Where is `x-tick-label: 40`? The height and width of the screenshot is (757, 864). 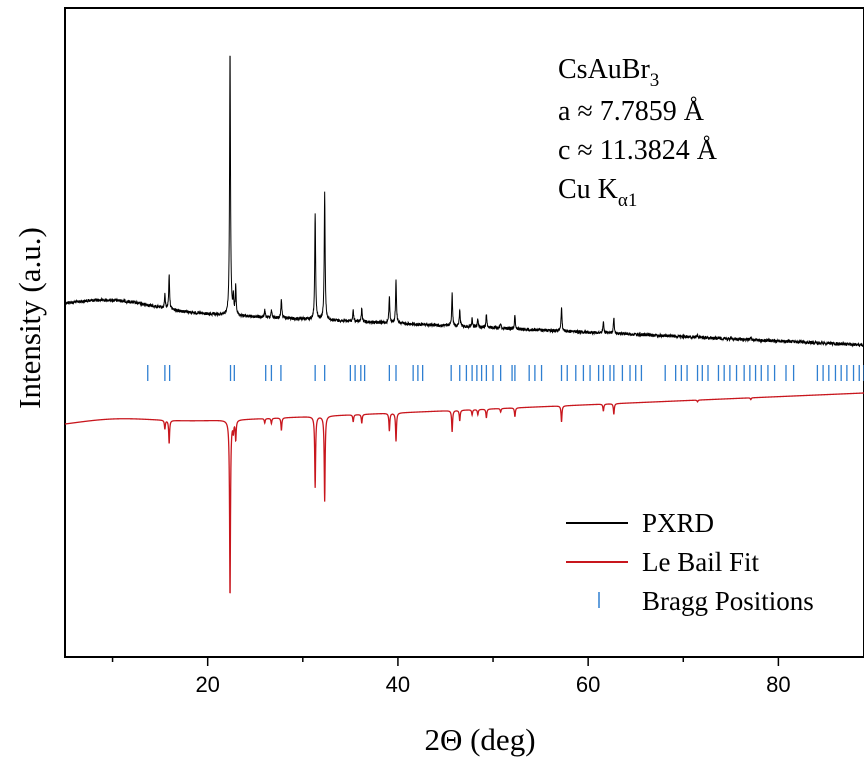 x-tick-label: 40 is located at coordinates (398, 684).